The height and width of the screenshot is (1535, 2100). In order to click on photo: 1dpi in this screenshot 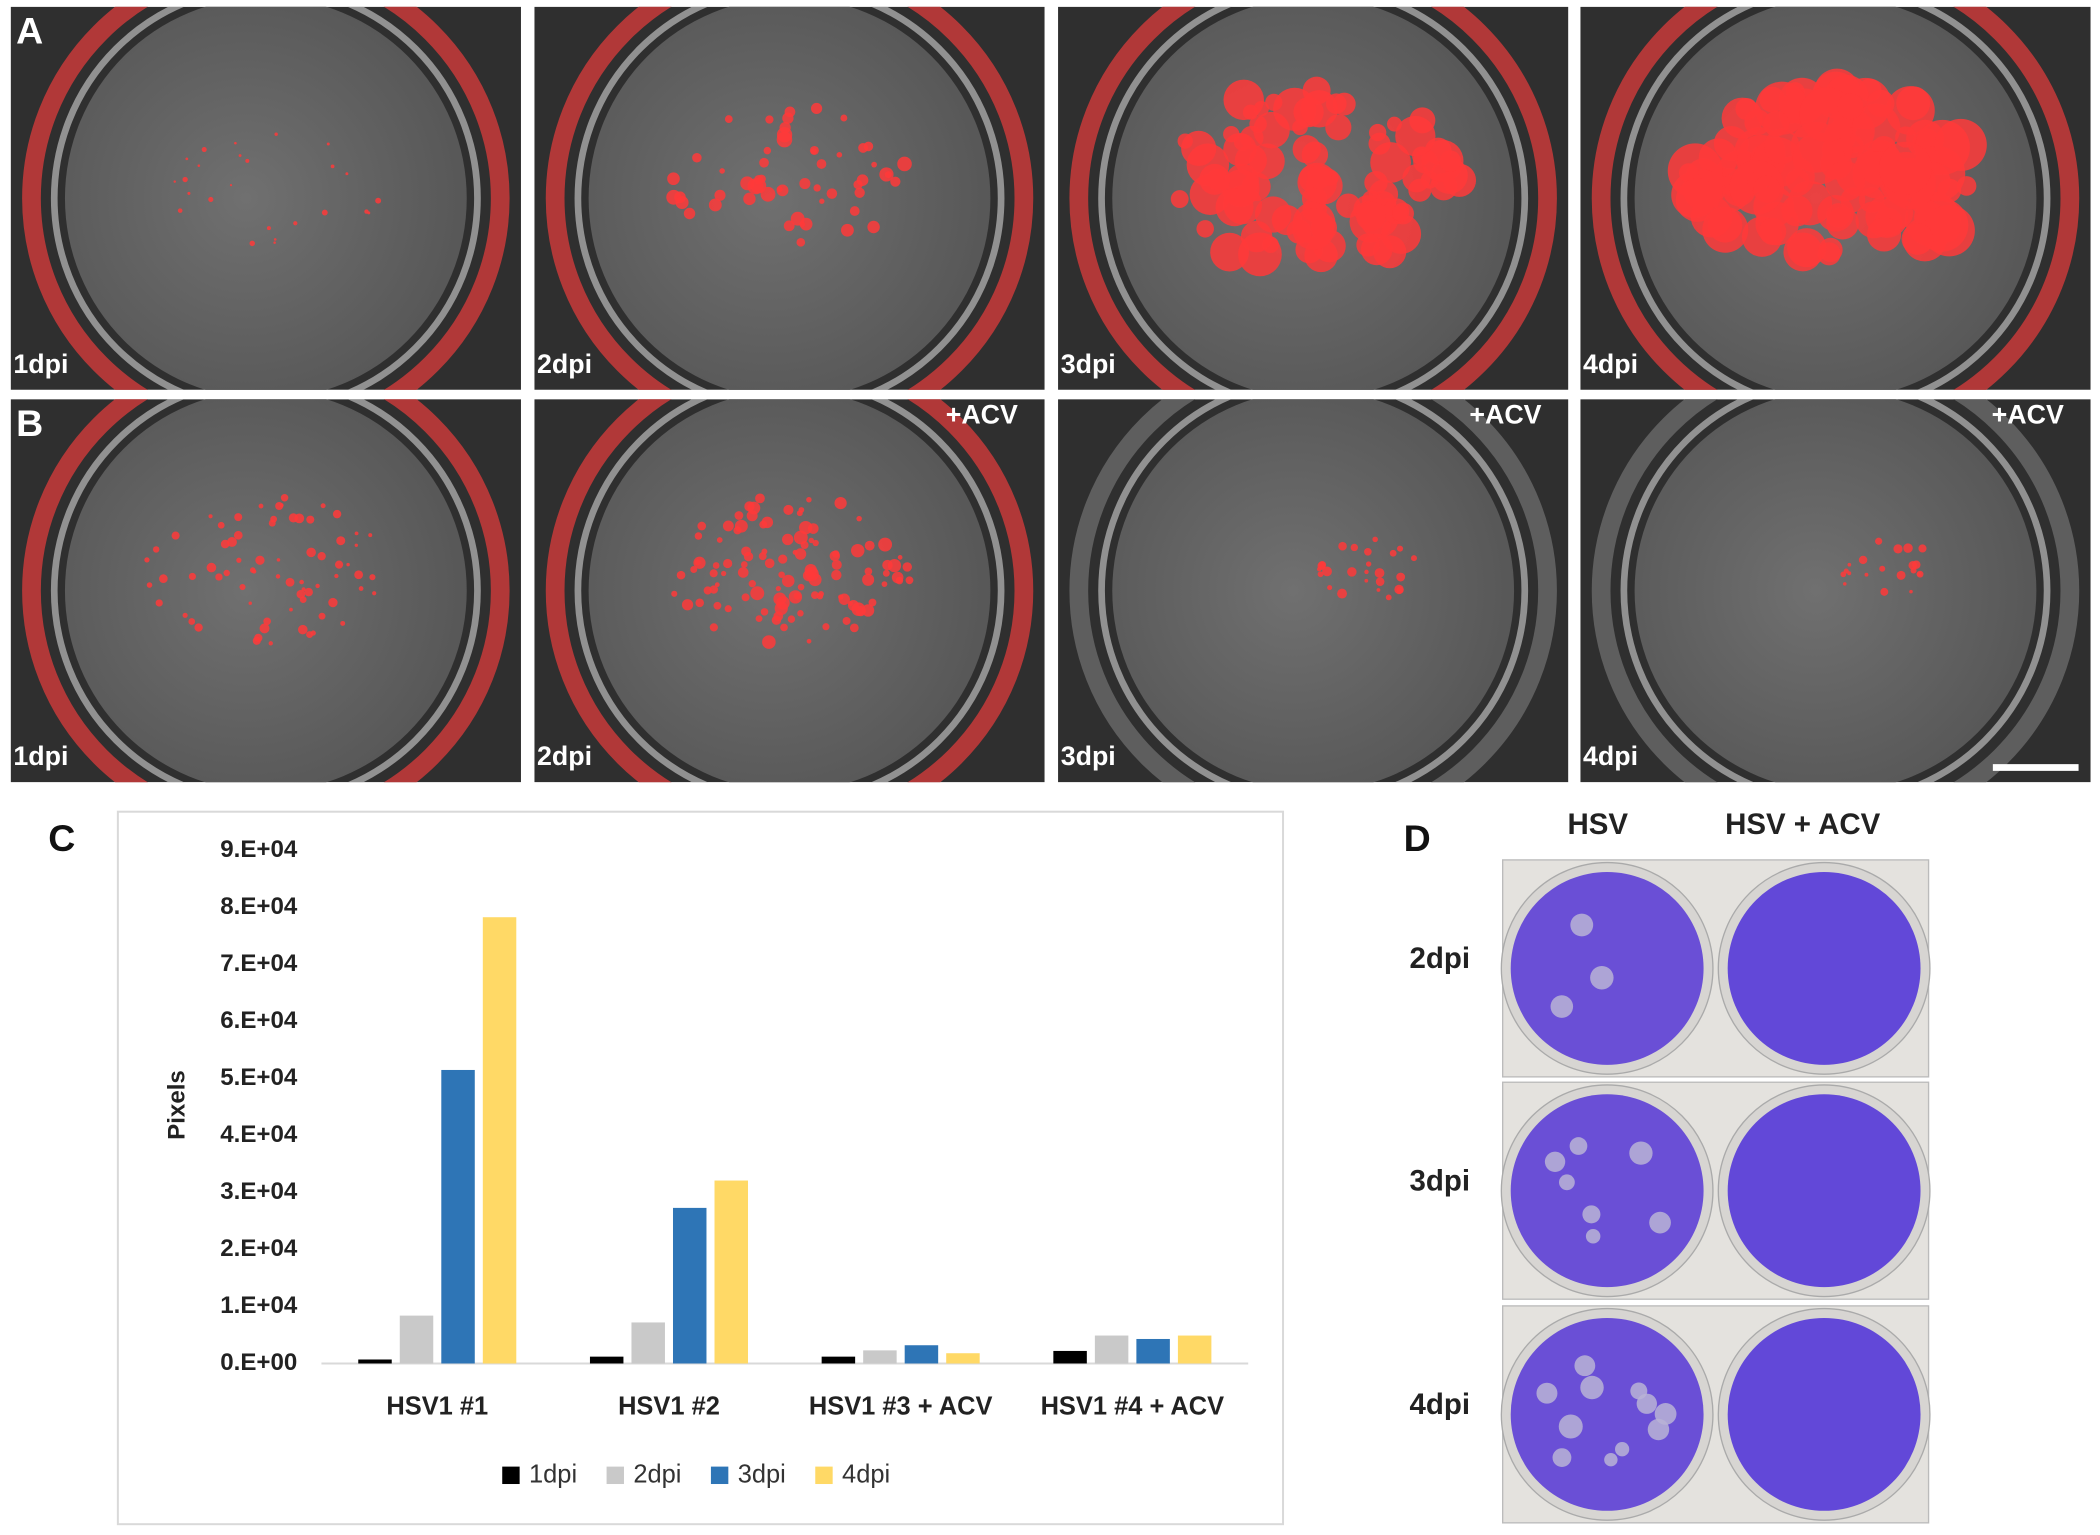, I will do `click(265, 198)`.